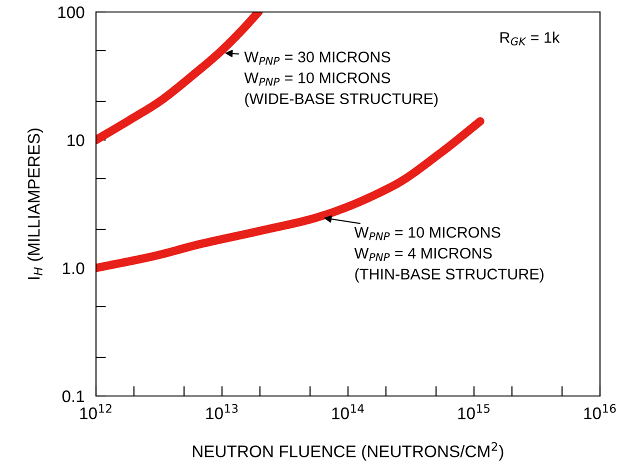 The image size is (624, 472). I want to click on x-tick-label: 10$^{14}$, so click(348, 412).